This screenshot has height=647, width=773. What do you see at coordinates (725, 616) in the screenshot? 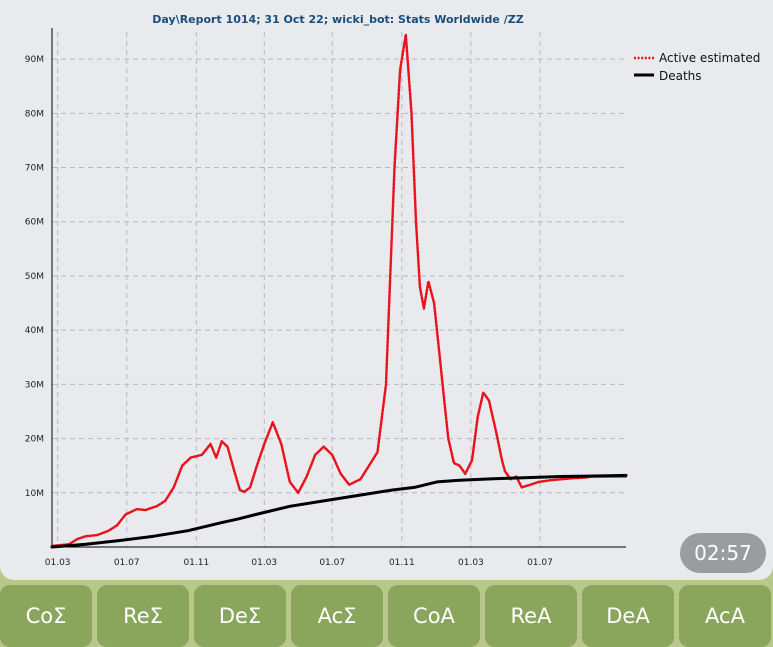
I see `active-daily-button: AcA` at bounding box center [725, 616].